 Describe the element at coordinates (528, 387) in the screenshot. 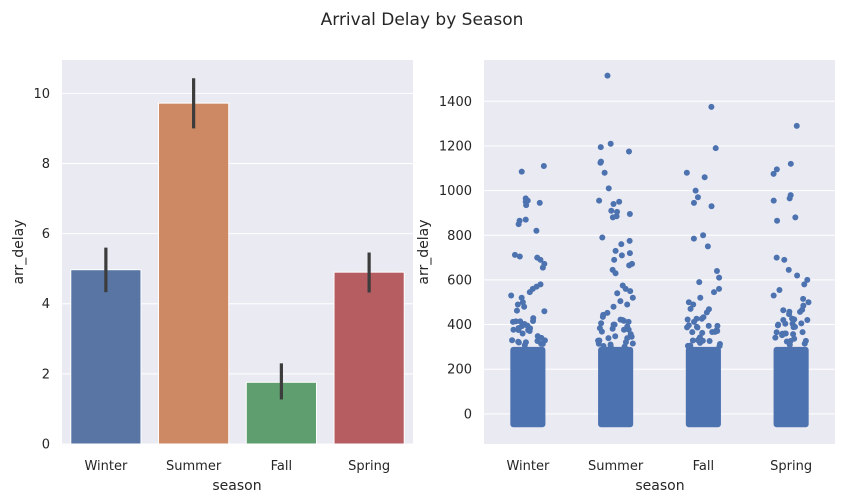

I see `strip-dense-band-winter` at that location.